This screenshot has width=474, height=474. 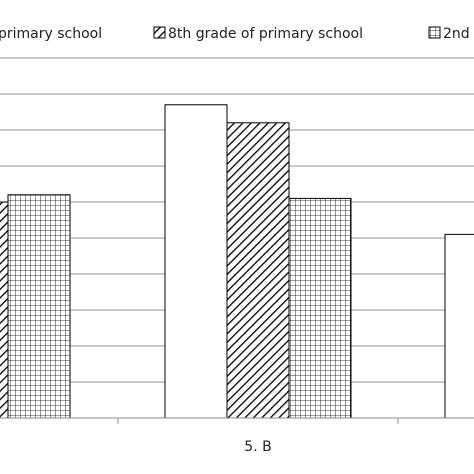 What do you see at coordinates (434, 32) in the screenshot?
I see `legend-swatch-grid` at bounding box center [434, 32].